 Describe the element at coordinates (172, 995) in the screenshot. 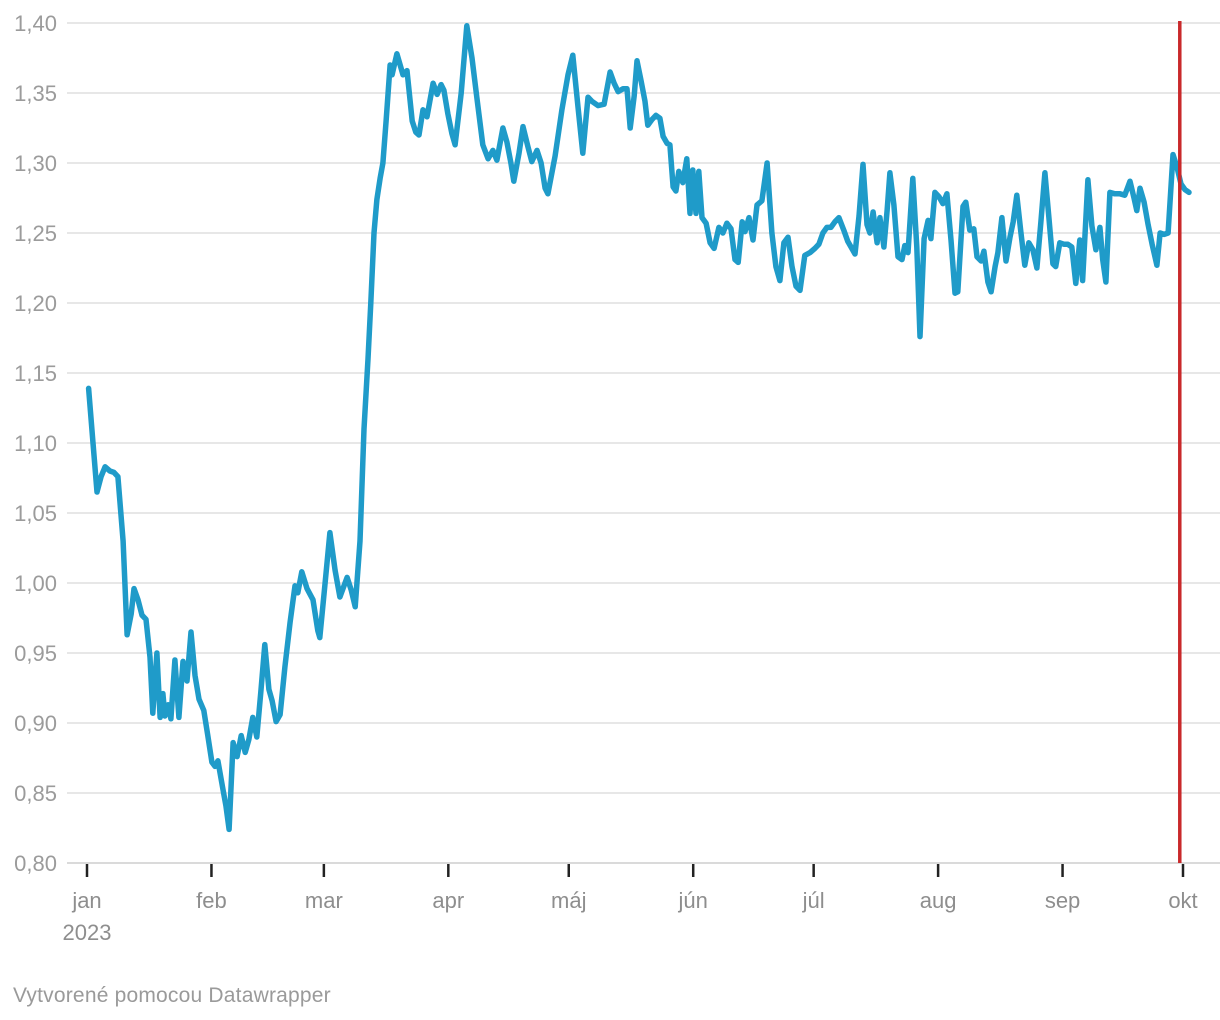

I see `attribution-text: Vytvorené pomocou Datawrapper` at that location.